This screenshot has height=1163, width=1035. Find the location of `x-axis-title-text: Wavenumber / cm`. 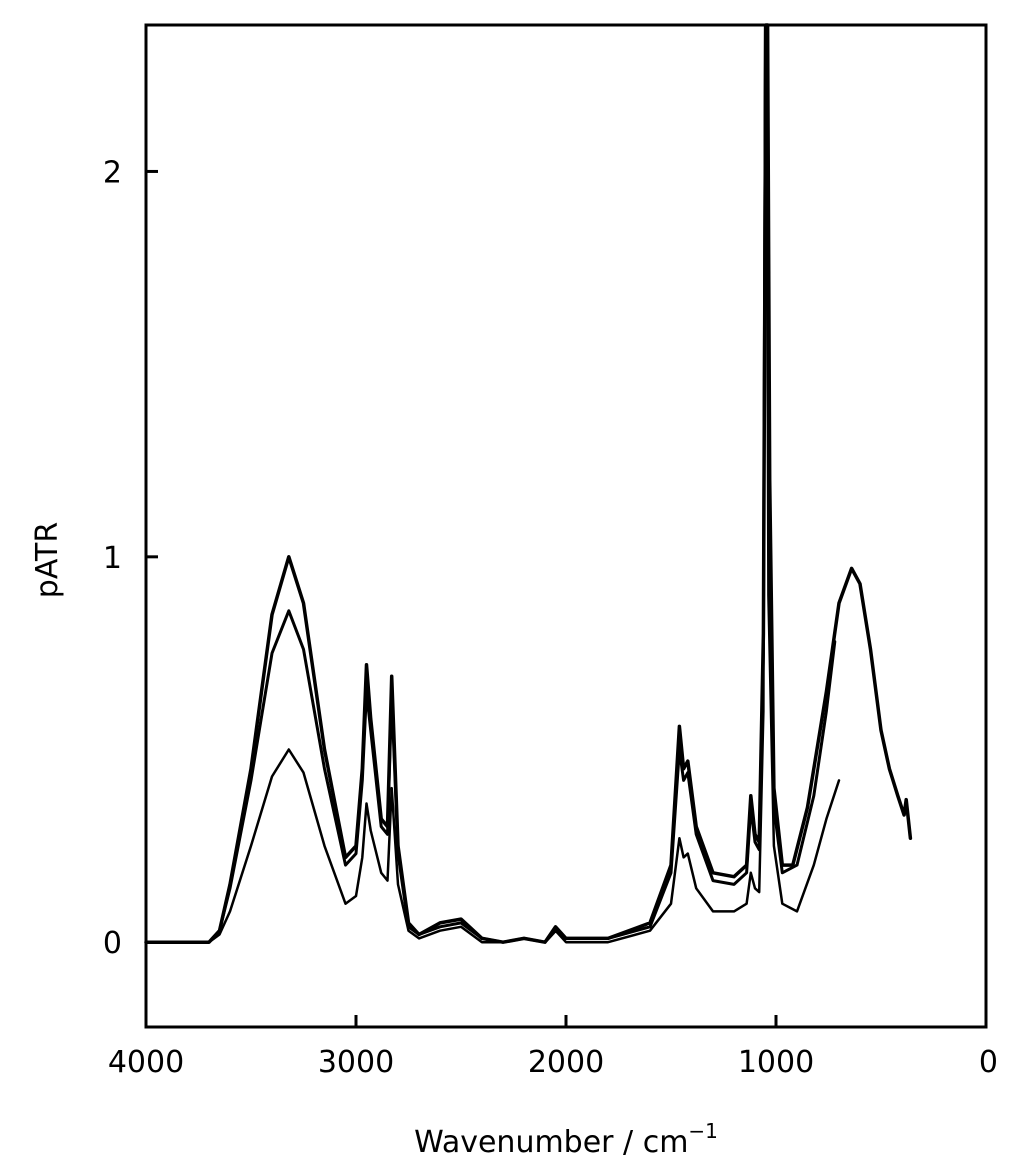

x-axis-title-text: Wavenumber / cm is located at coordinates (551, 1142).